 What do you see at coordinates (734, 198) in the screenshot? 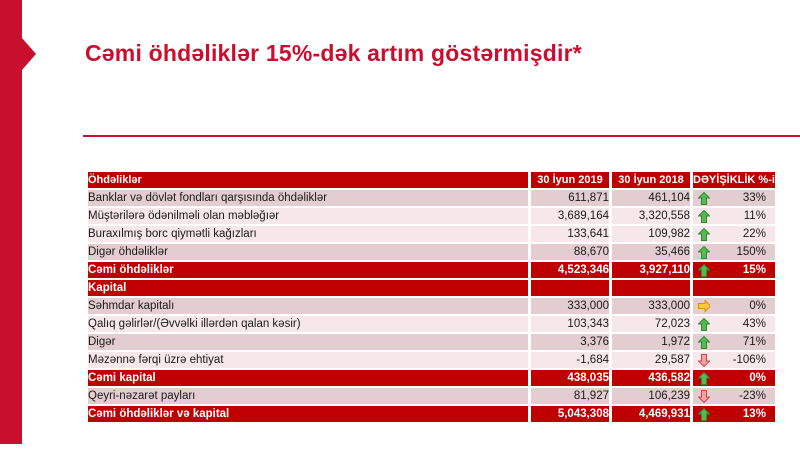
I see `change-cell: 33%` at bounding box center [734, 198].